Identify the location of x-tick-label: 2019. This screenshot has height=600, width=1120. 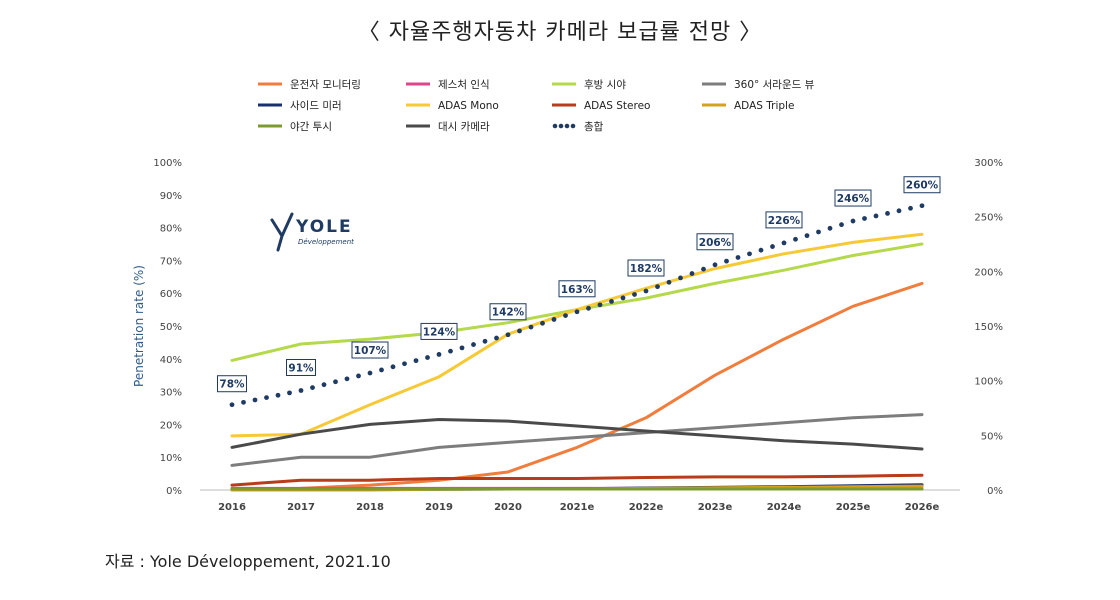
(439, 507).